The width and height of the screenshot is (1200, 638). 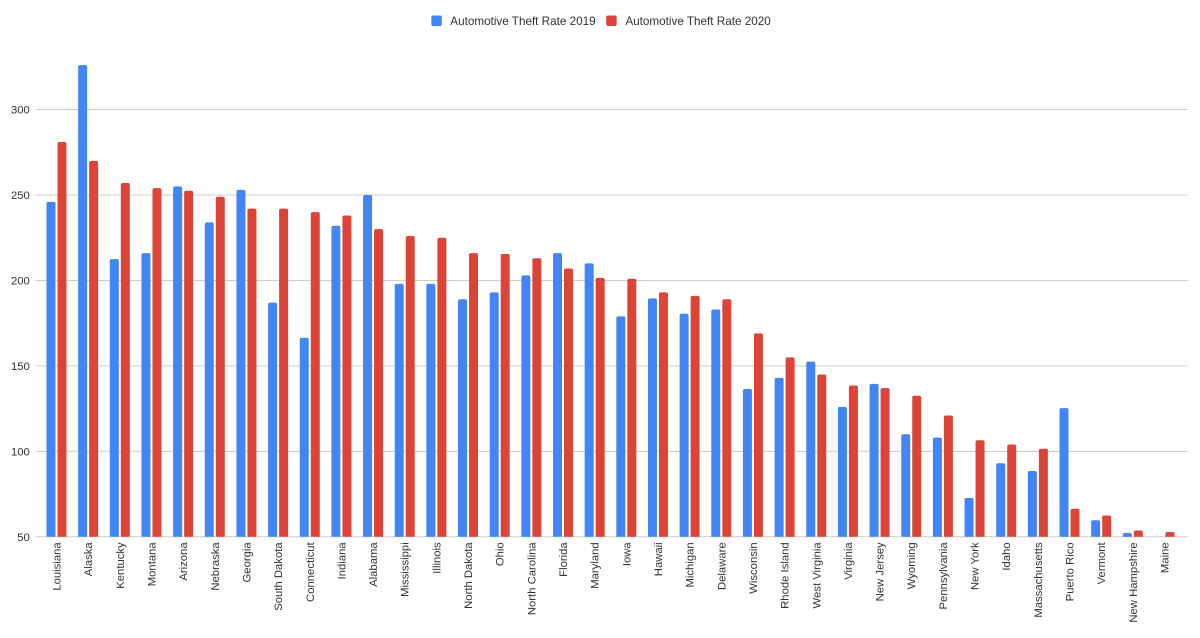 What do you see at coordinates (596, 565) in the screenshot?
I see `svg-text: Maryland` at bounding box center [596, 565].